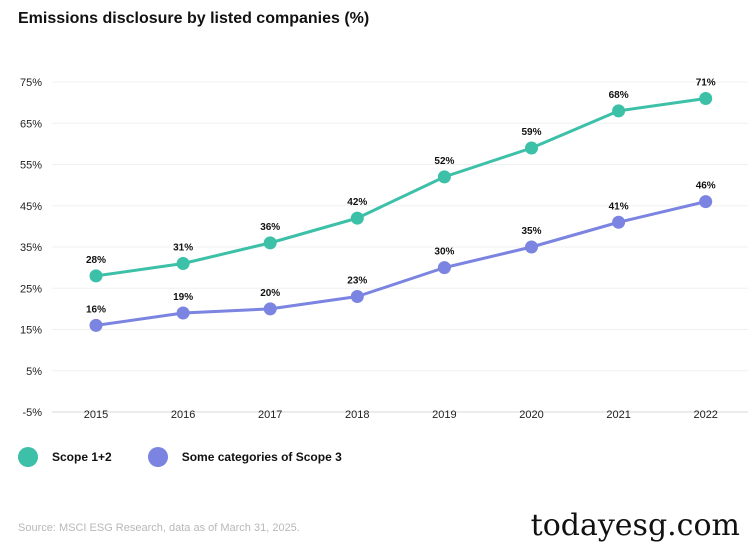  What do you see at coordinates (31, 289) in the screenshot?
I see `y-tick-label: 25%` at bounding box center [31, 289].